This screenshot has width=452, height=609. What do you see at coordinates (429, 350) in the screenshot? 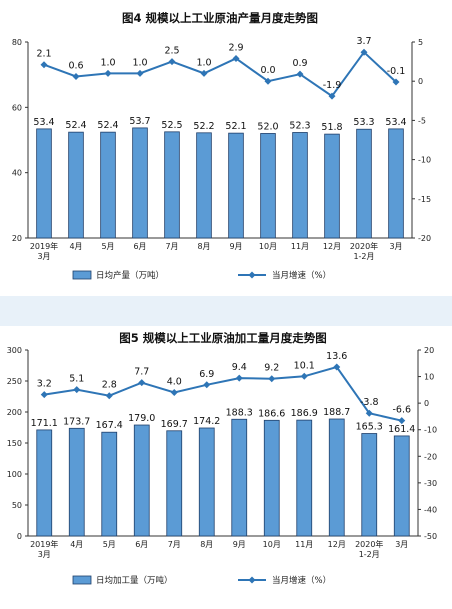
I see `y-right-tick-label: 20` at bounding box center [429, 350].